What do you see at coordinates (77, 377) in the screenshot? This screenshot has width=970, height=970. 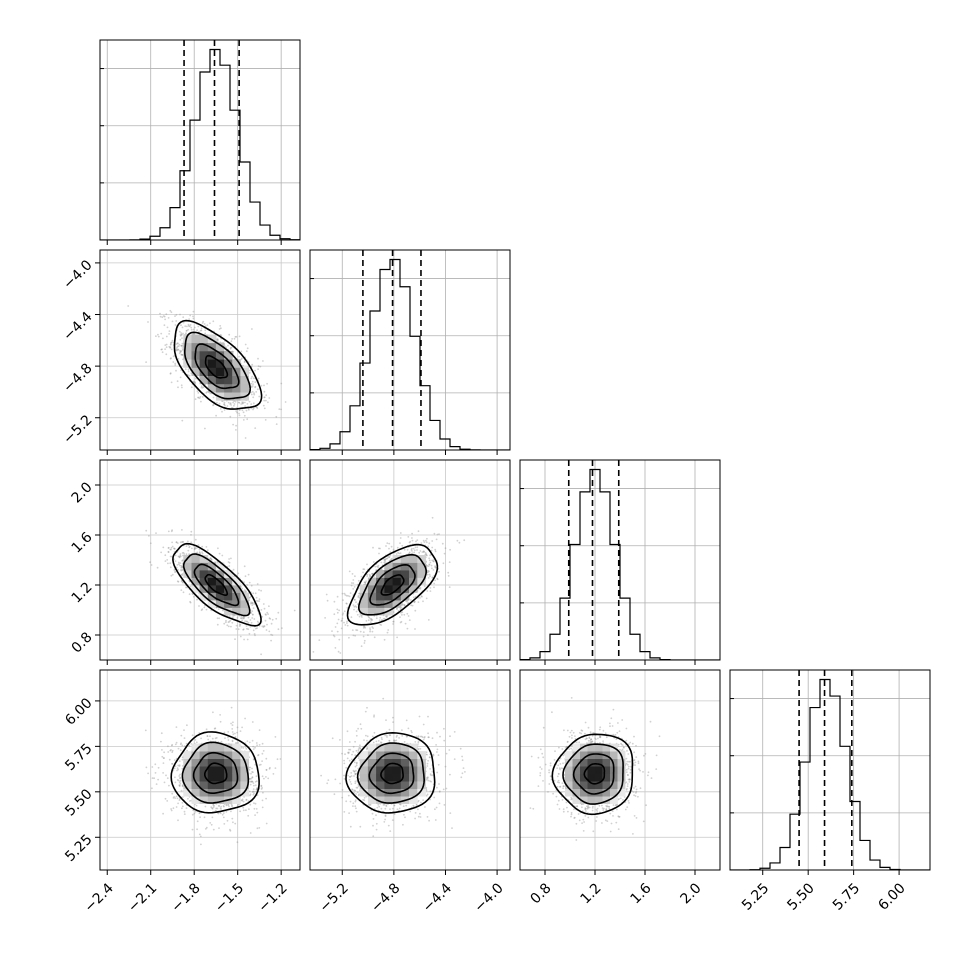 I see `y-tick-label: −4.8` at bounding box center [77, 377].